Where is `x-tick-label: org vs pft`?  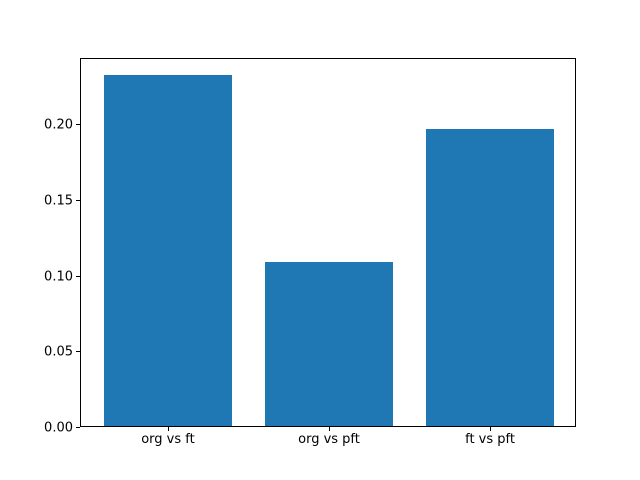
x-tick-label: org vs pft is located at coordinates (329, 439).